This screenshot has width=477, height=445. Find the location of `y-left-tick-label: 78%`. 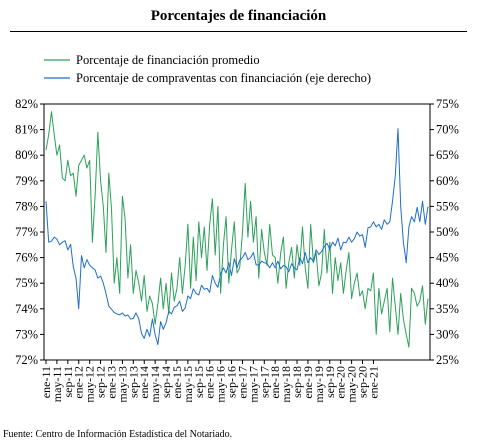

y-left-tick-label: 78% is located at coordinates (26, 206).